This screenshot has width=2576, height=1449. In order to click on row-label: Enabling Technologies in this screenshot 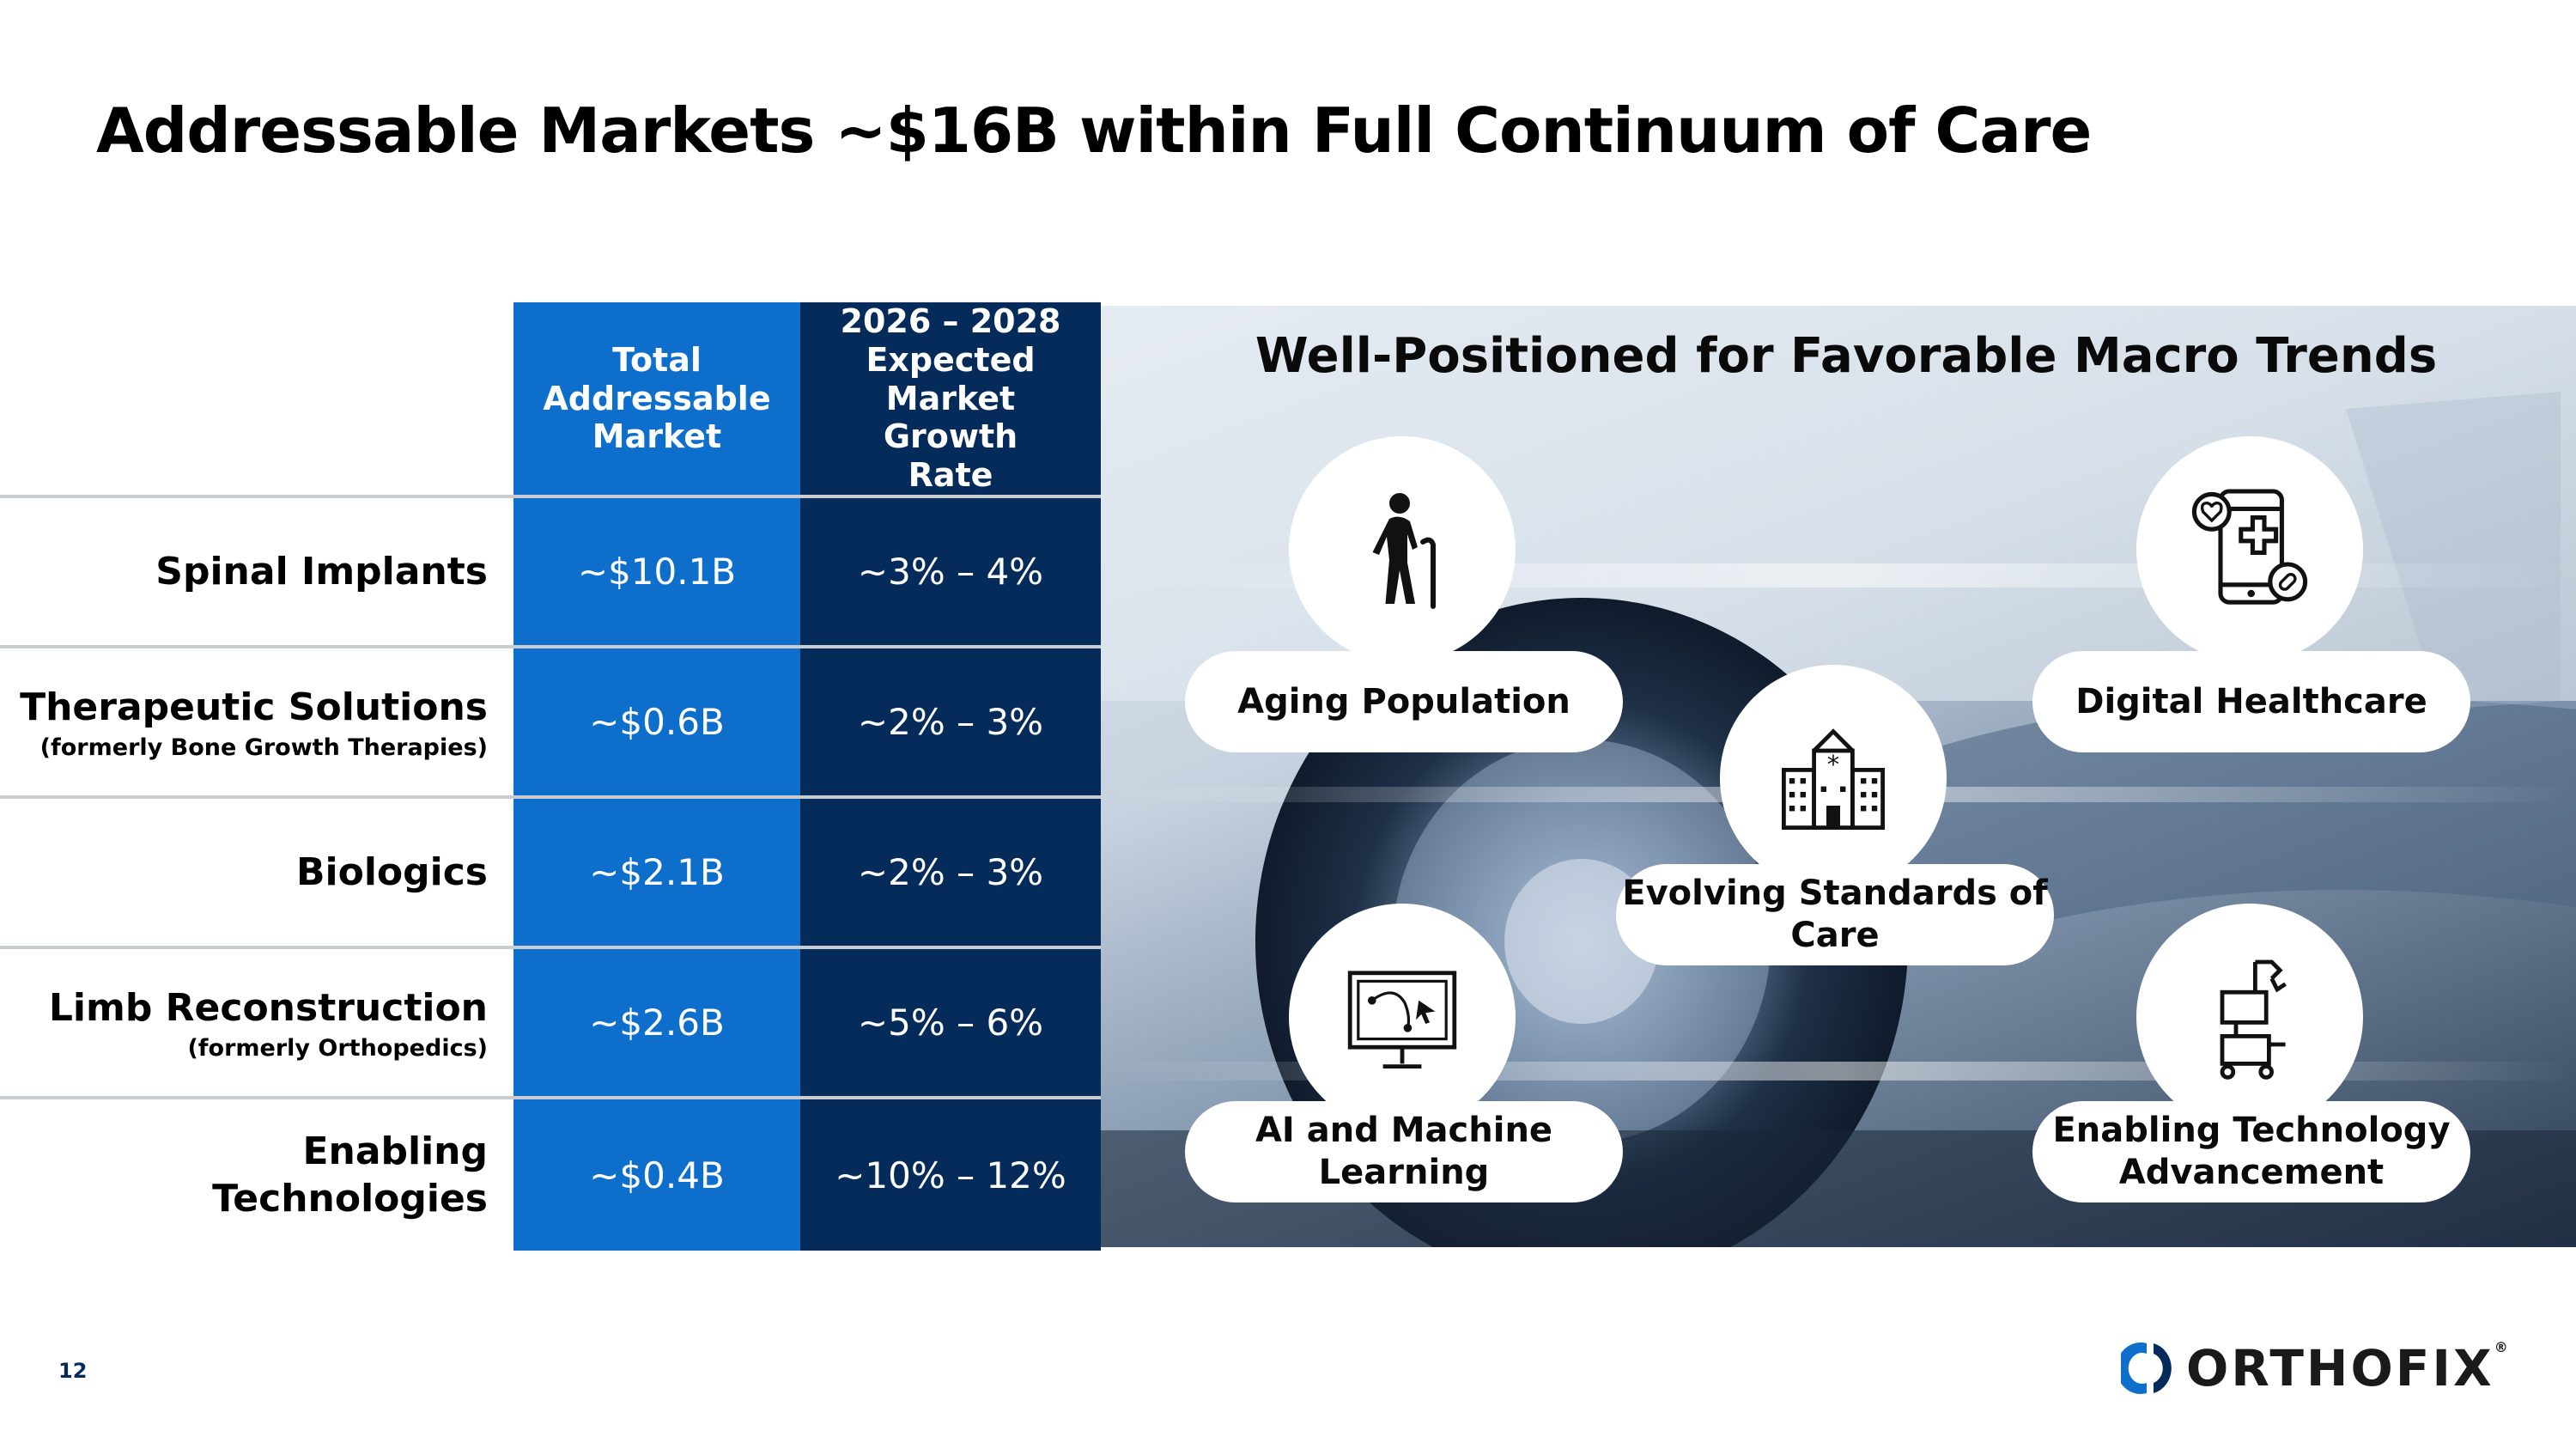, I will do `click(244, 1175)`.